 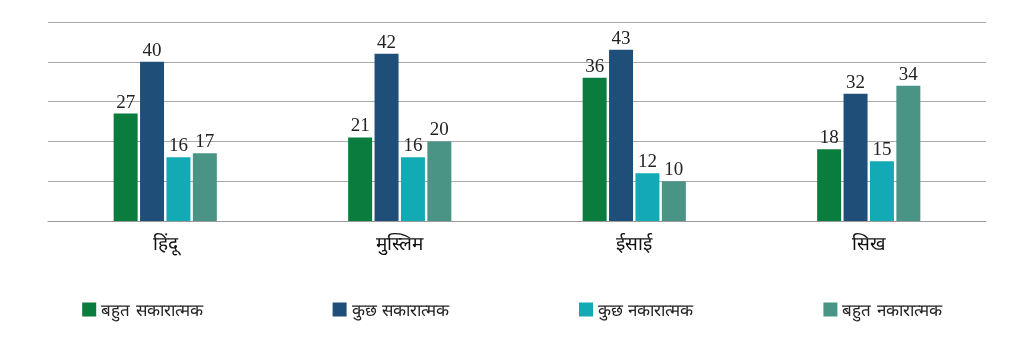 What do you see at coordinates (868, 242) in the screenshot?
I see `x-tick-label: सिख` at bounding box center [868, 242].